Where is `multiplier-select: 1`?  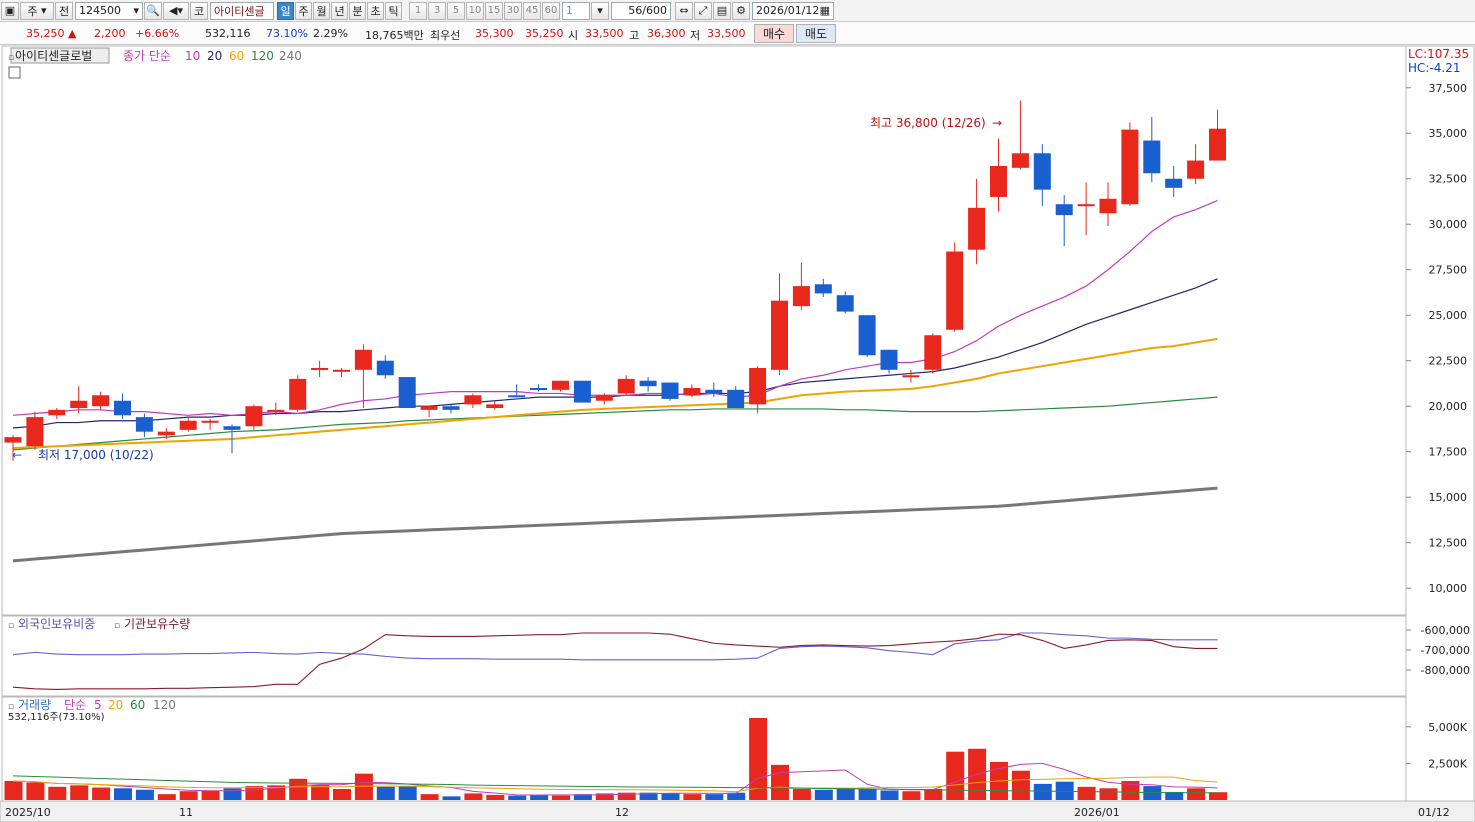 multiplier-select: 1 is located at coordinates (576, 10).